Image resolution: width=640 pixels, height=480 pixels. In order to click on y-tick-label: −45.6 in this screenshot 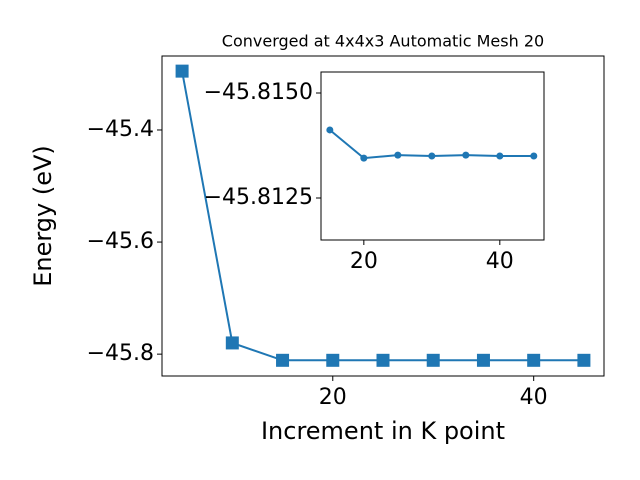, I will do `click(120, 241)`.